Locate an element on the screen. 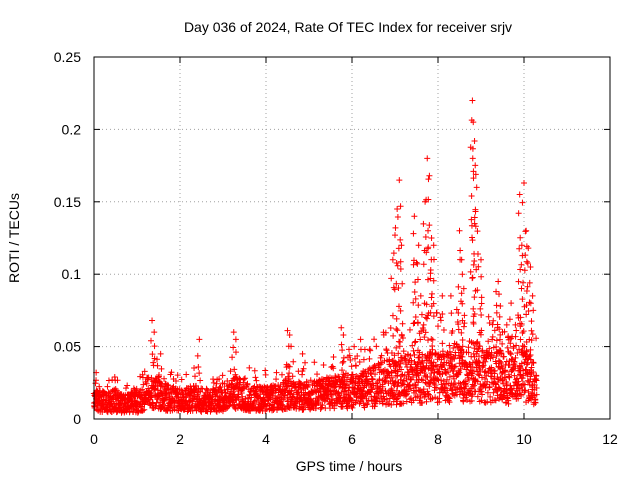  x-tick-label: 12 is located at coordinates (610, 439).